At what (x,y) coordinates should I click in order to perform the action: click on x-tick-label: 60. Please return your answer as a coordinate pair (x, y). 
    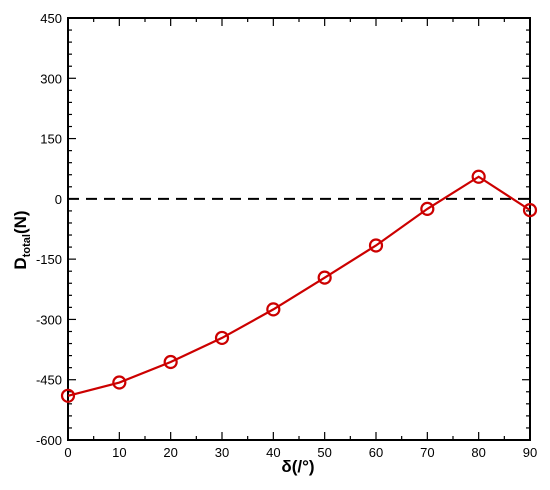
    Looking at the image, I should click on (376, 452).